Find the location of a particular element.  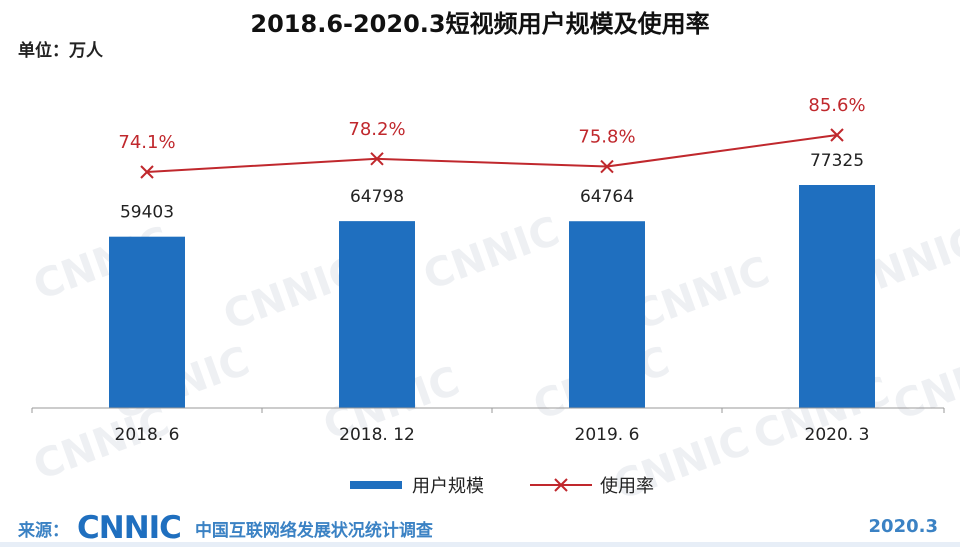

bar-value-label: 64798 is located at coordinates (377, 197).